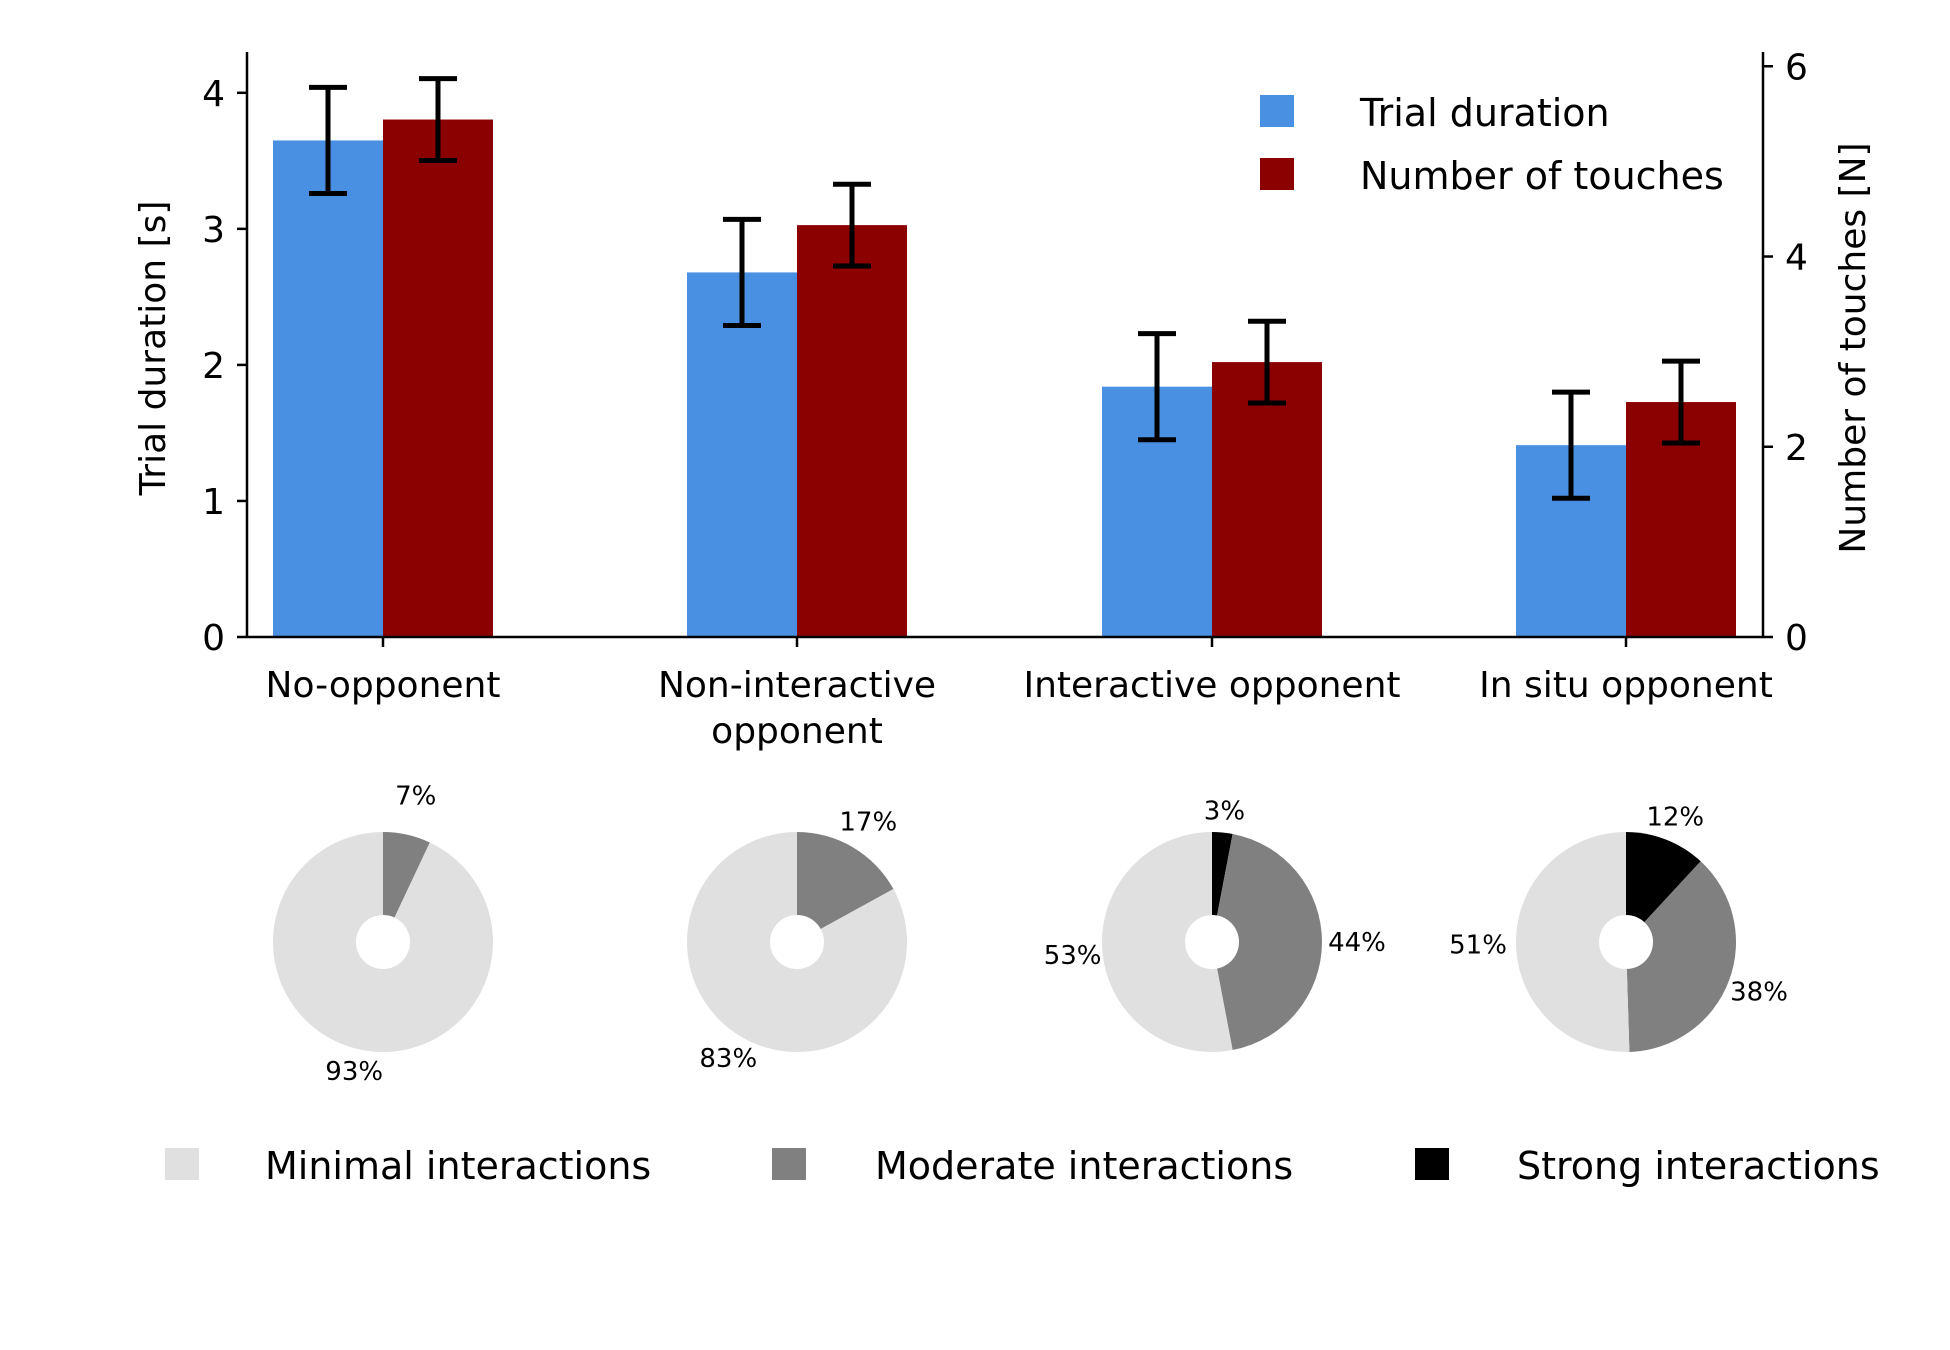 Image resolution: width=1950 pixels, height=1350 pixels. I want to click on y-tick-label-left-4: 4, so click(213, 94).